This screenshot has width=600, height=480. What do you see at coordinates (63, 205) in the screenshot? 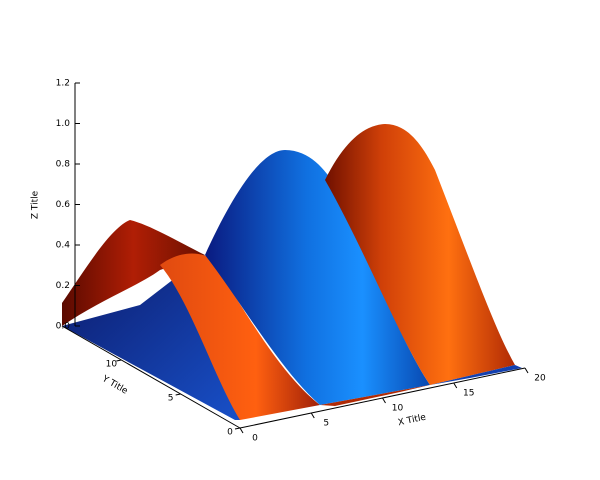
I see `z-tick-label: 0.6` at bounding box center [63, 205].